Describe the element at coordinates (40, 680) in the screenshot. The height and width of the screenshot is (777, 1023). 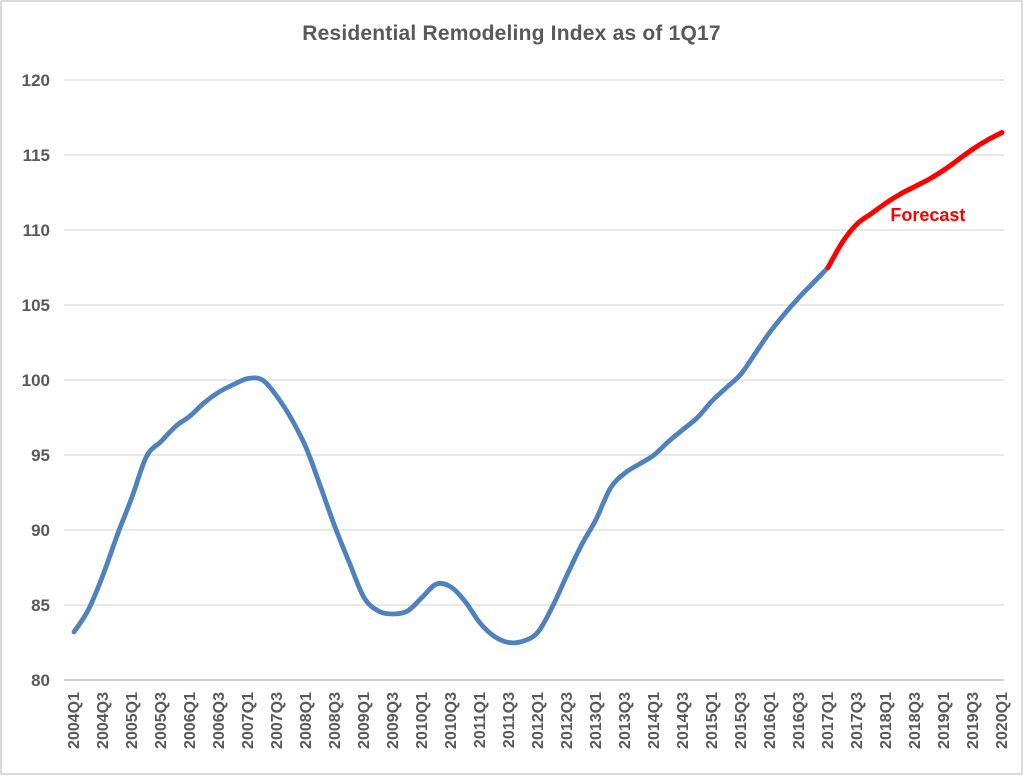
I see `y-tick-label: 80` at that location.